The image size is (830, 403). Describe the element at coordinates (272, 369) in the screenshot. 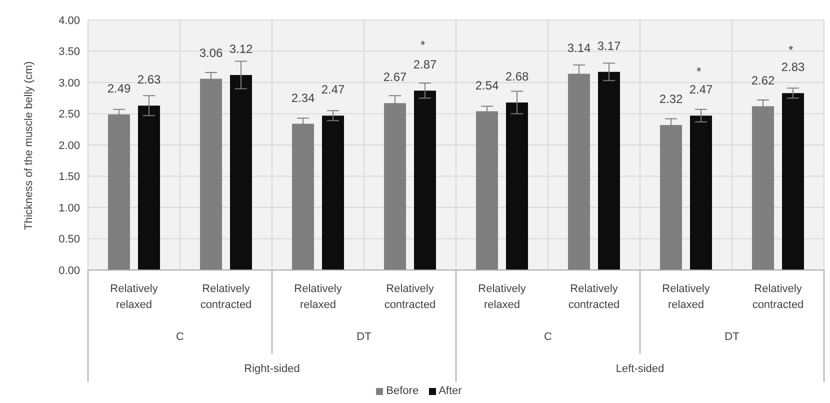

I see `text: Right-sided` at that location.